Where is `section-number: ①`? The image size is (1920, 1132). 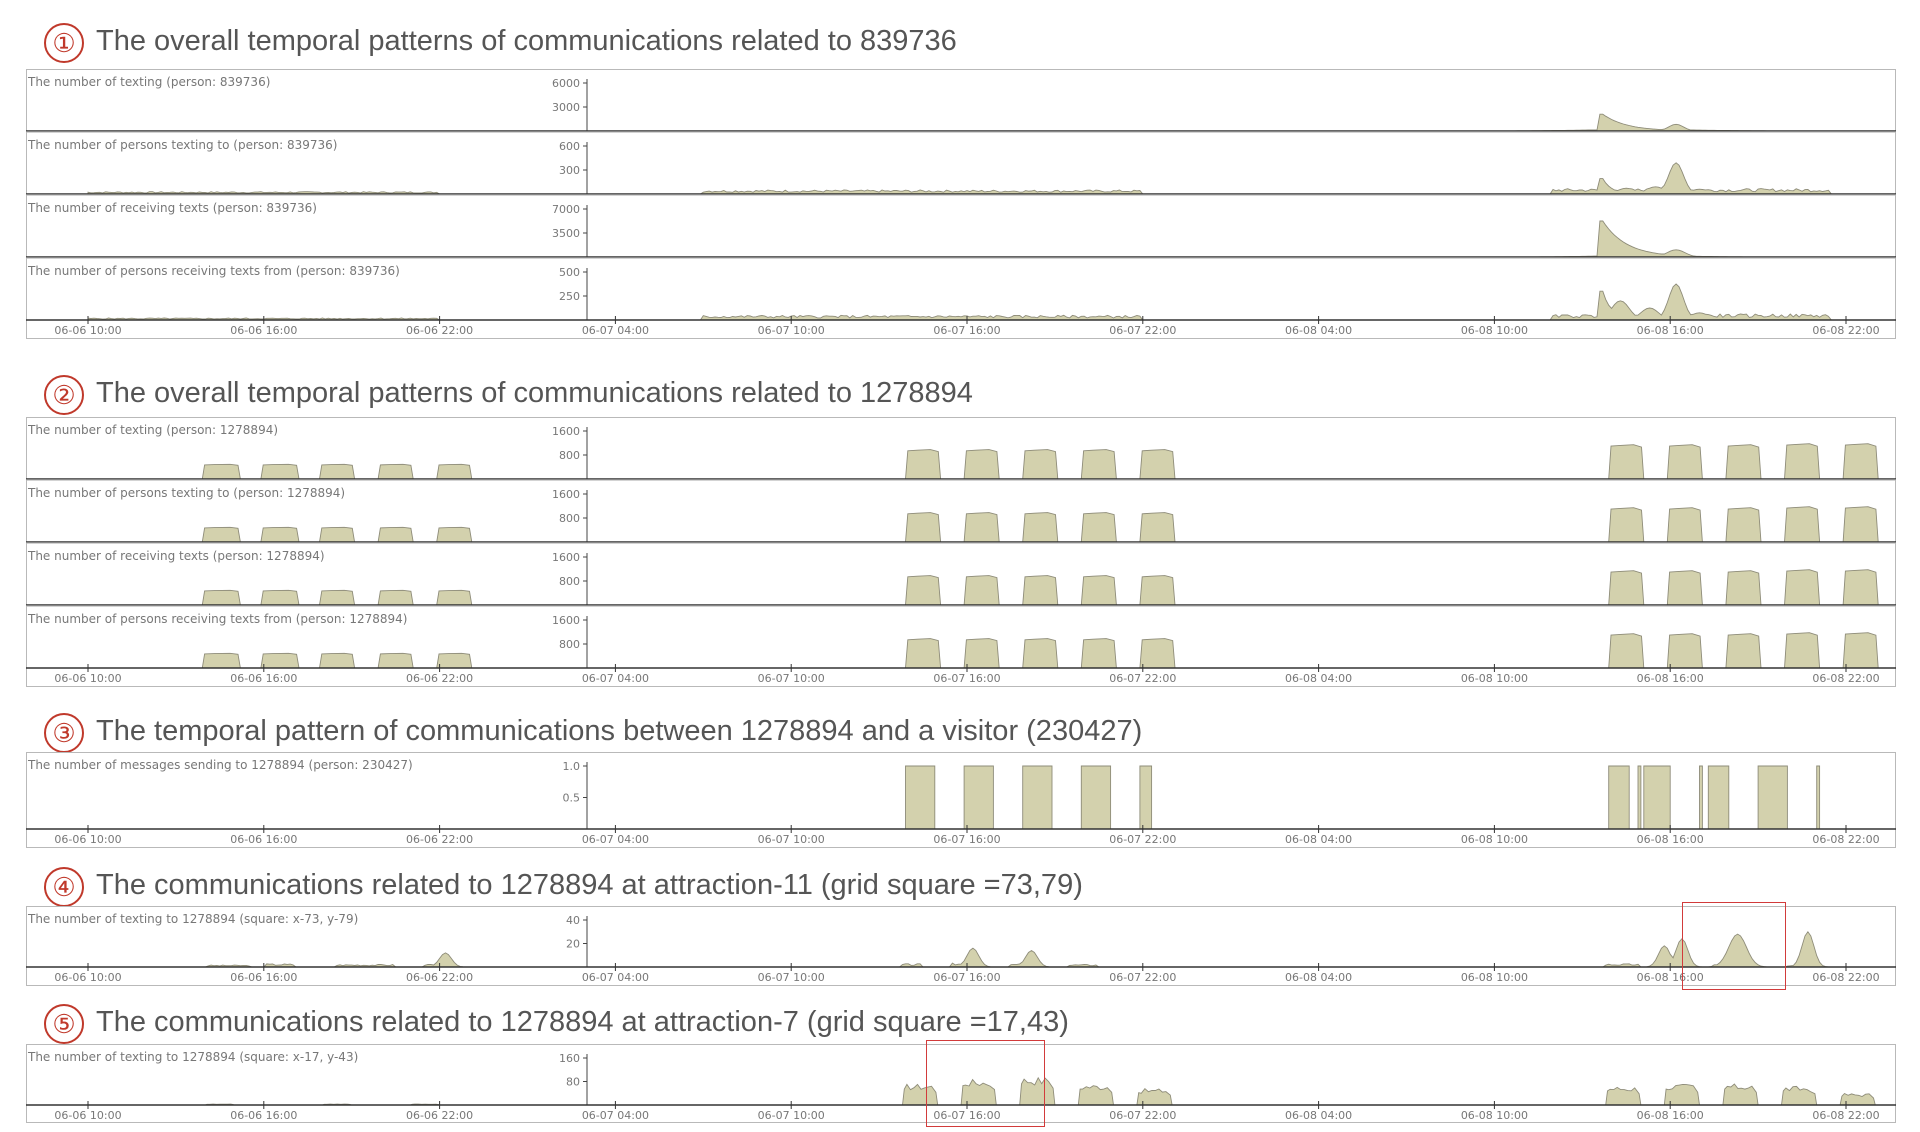
section-number: ① is located at coordinates (64, 43).